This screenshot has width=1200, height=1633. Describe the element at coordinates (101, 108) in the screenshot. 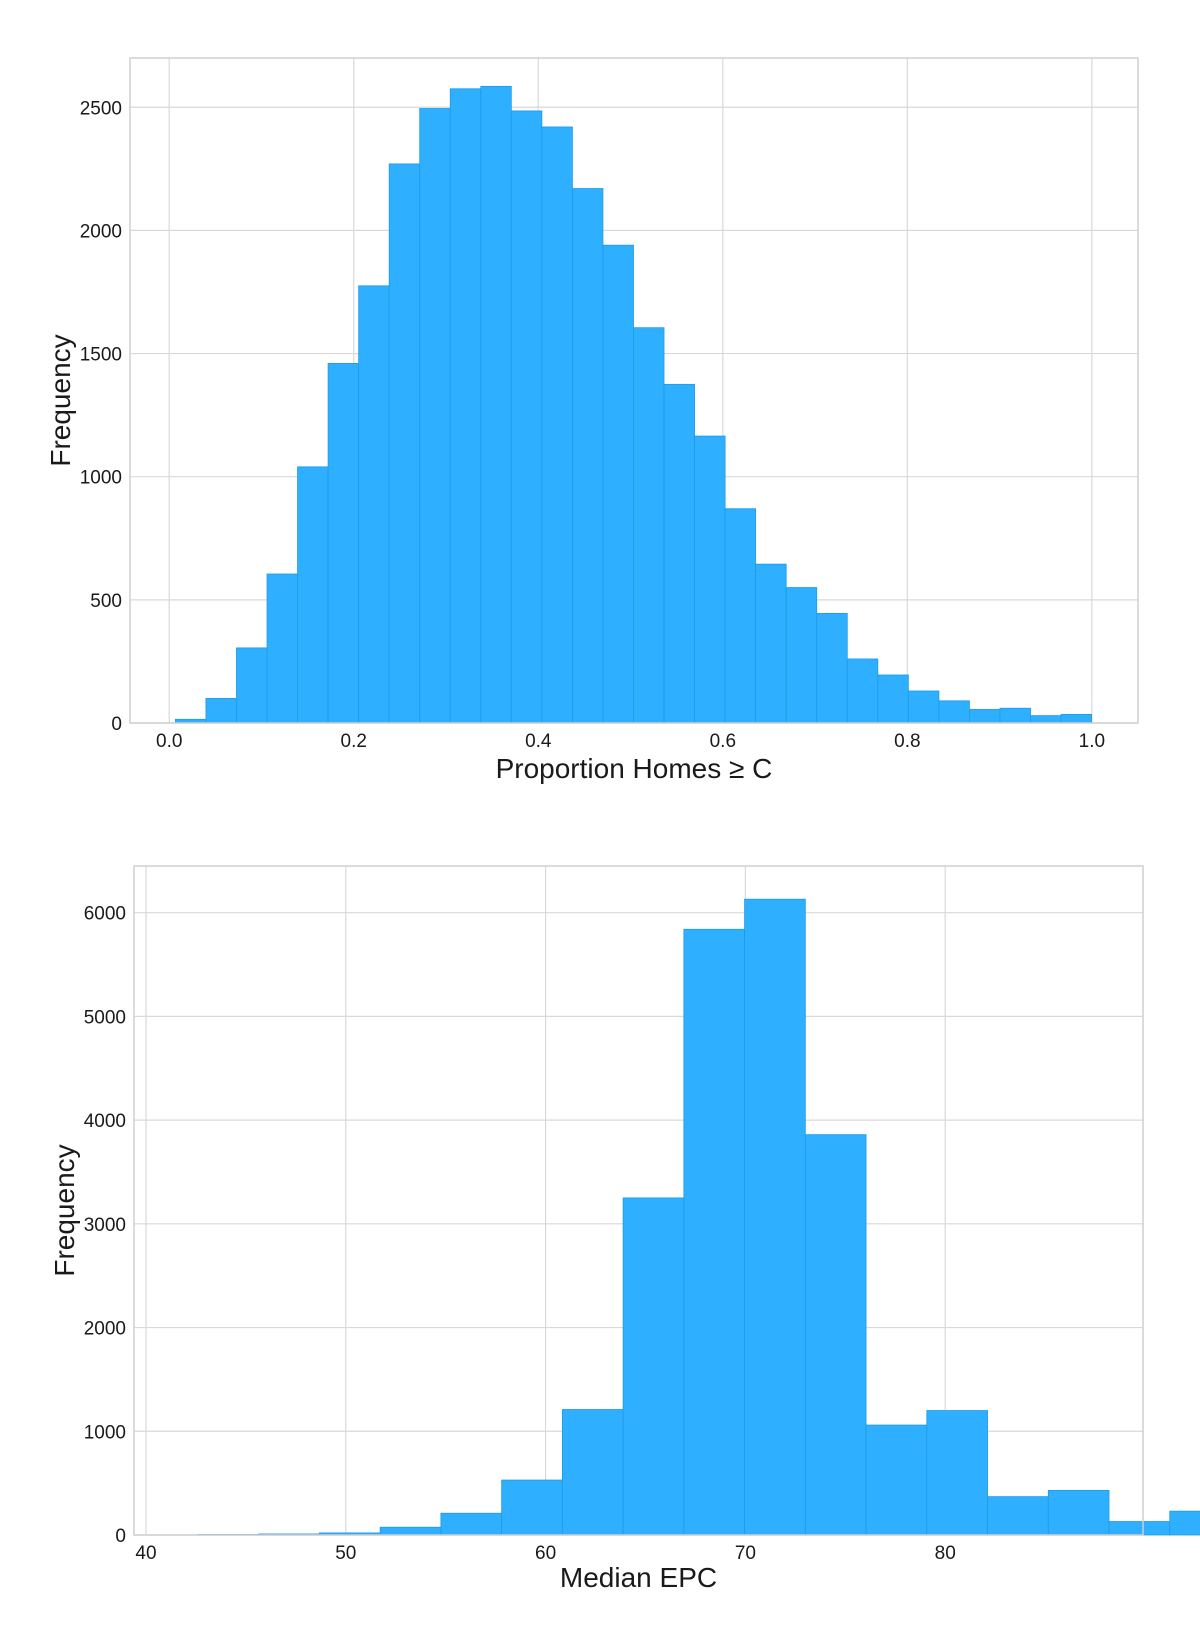

I see `y-tick-label: 2500` at that location.